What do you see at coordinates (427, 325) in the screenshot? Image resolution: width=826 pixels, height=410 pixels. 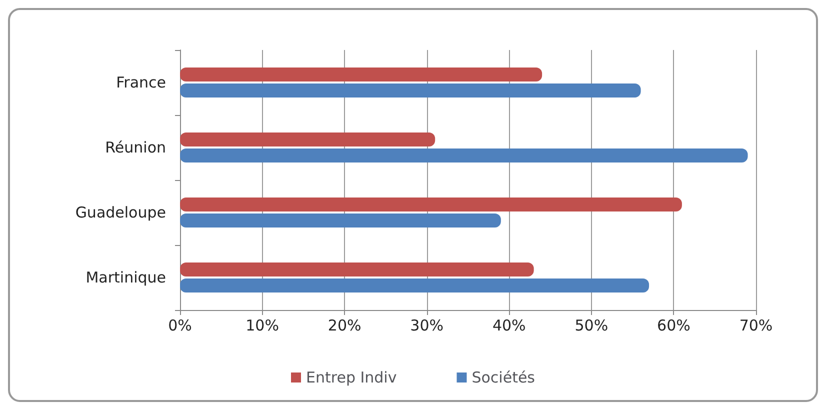 I see `x-tick-label: 30%` at bounding box center [427, 325].